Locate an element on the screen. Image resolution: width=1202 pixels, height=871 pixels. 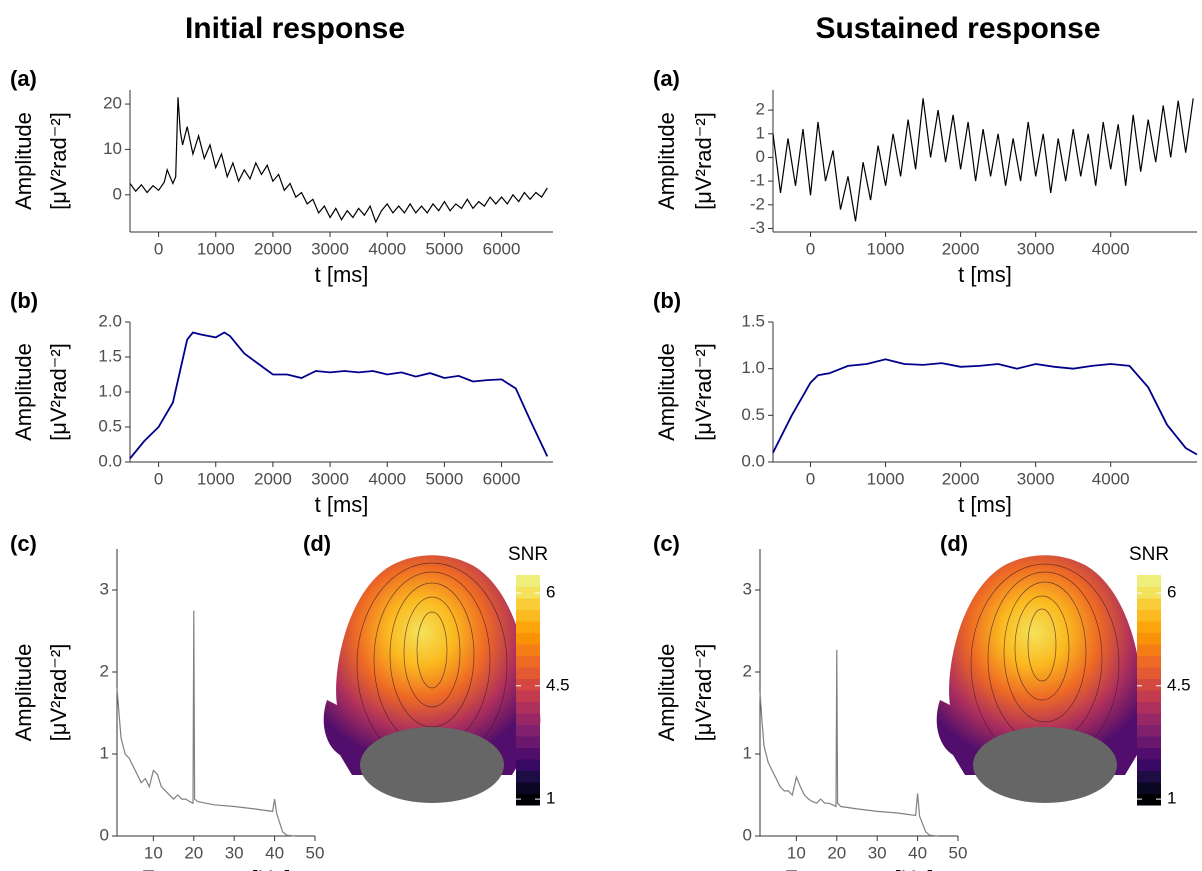
y-tick-label: -1 is located at coordinates (757, 180).